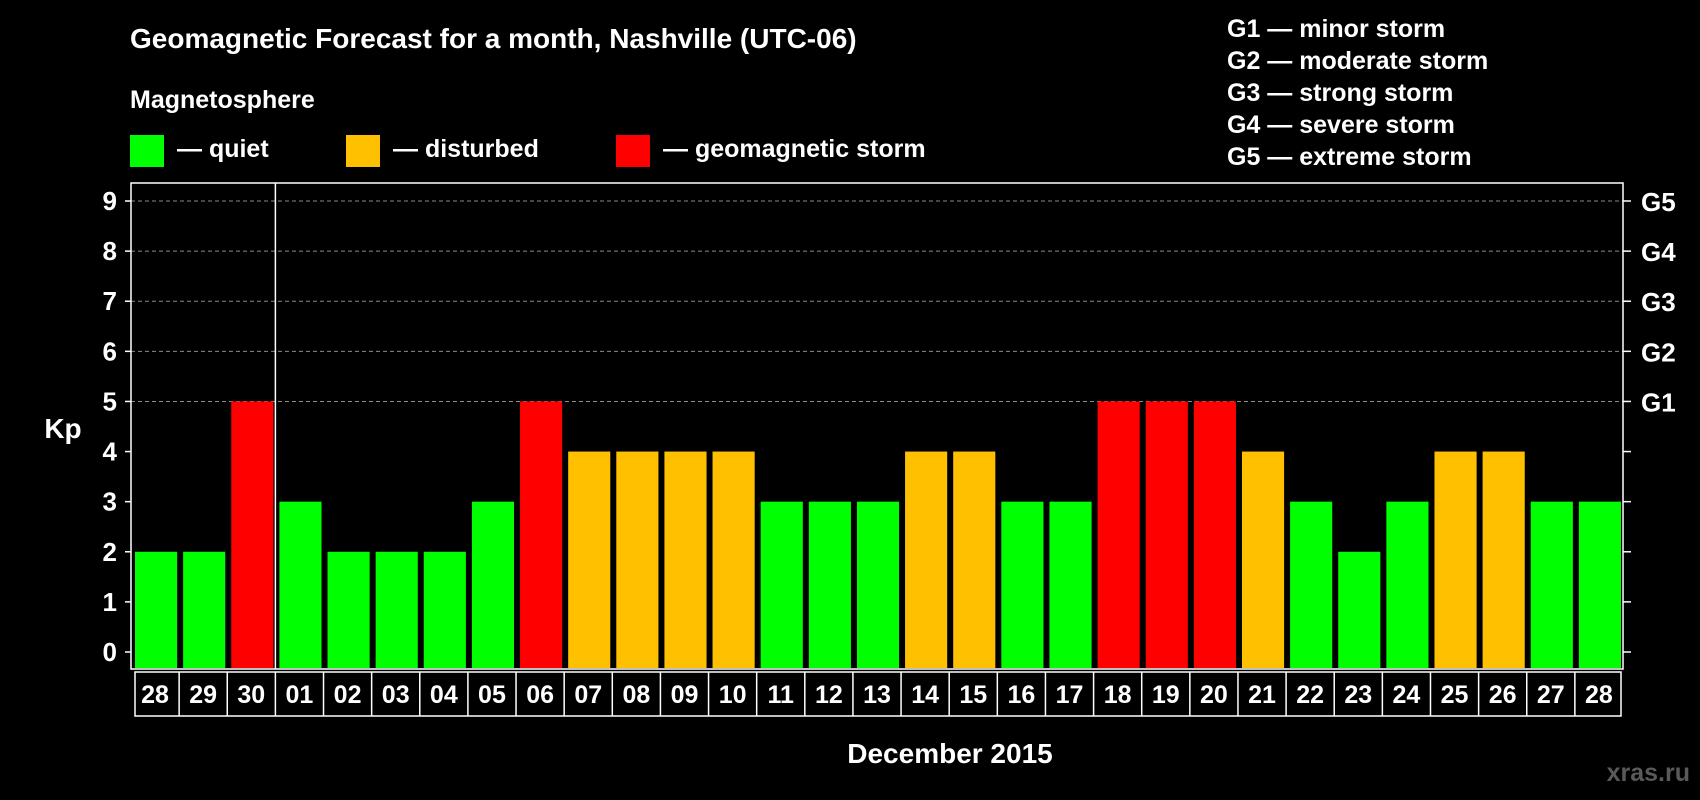 The height and width of the screenshot is (800, 1700). What do you see at coordinates (110, 552) in the screenshot?
I see `y-tick-label: 2` at bounding box center [110, 552].